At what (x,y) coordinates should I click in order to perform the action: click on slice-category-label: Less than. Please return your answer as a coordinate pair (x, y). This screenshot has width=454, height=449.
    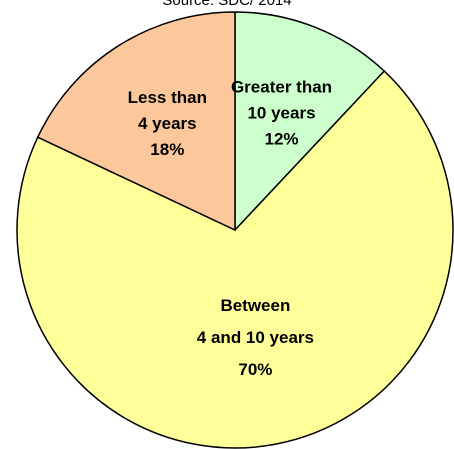
    Looking at the image, I should click on (167, 97).